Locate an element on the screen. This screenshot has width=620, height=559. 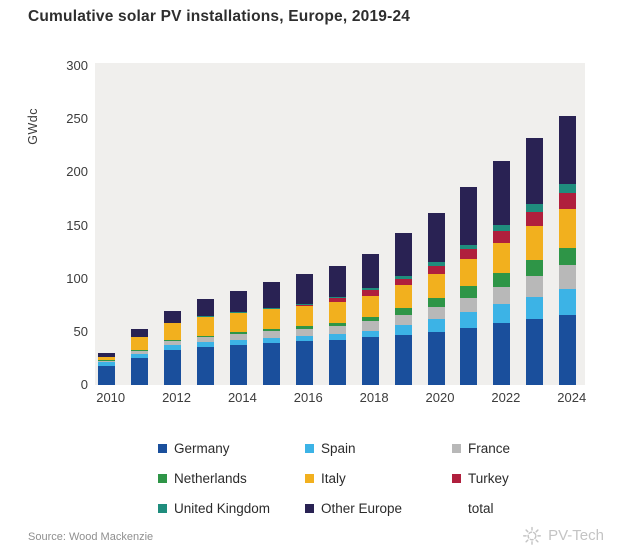
legend-item-total: total is located at coordinates (525, 508).